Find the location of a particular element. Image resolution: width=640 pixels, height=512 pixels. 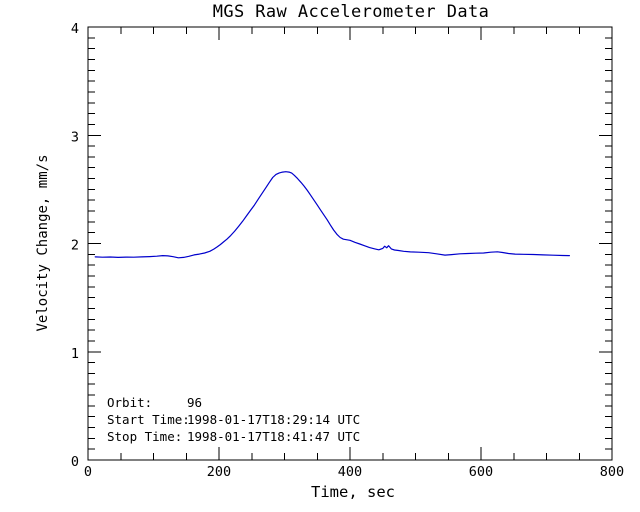

annotation-row: Stop Time: 1998-01-17T18:41:47 UTC is located at coordinates (233, 436).